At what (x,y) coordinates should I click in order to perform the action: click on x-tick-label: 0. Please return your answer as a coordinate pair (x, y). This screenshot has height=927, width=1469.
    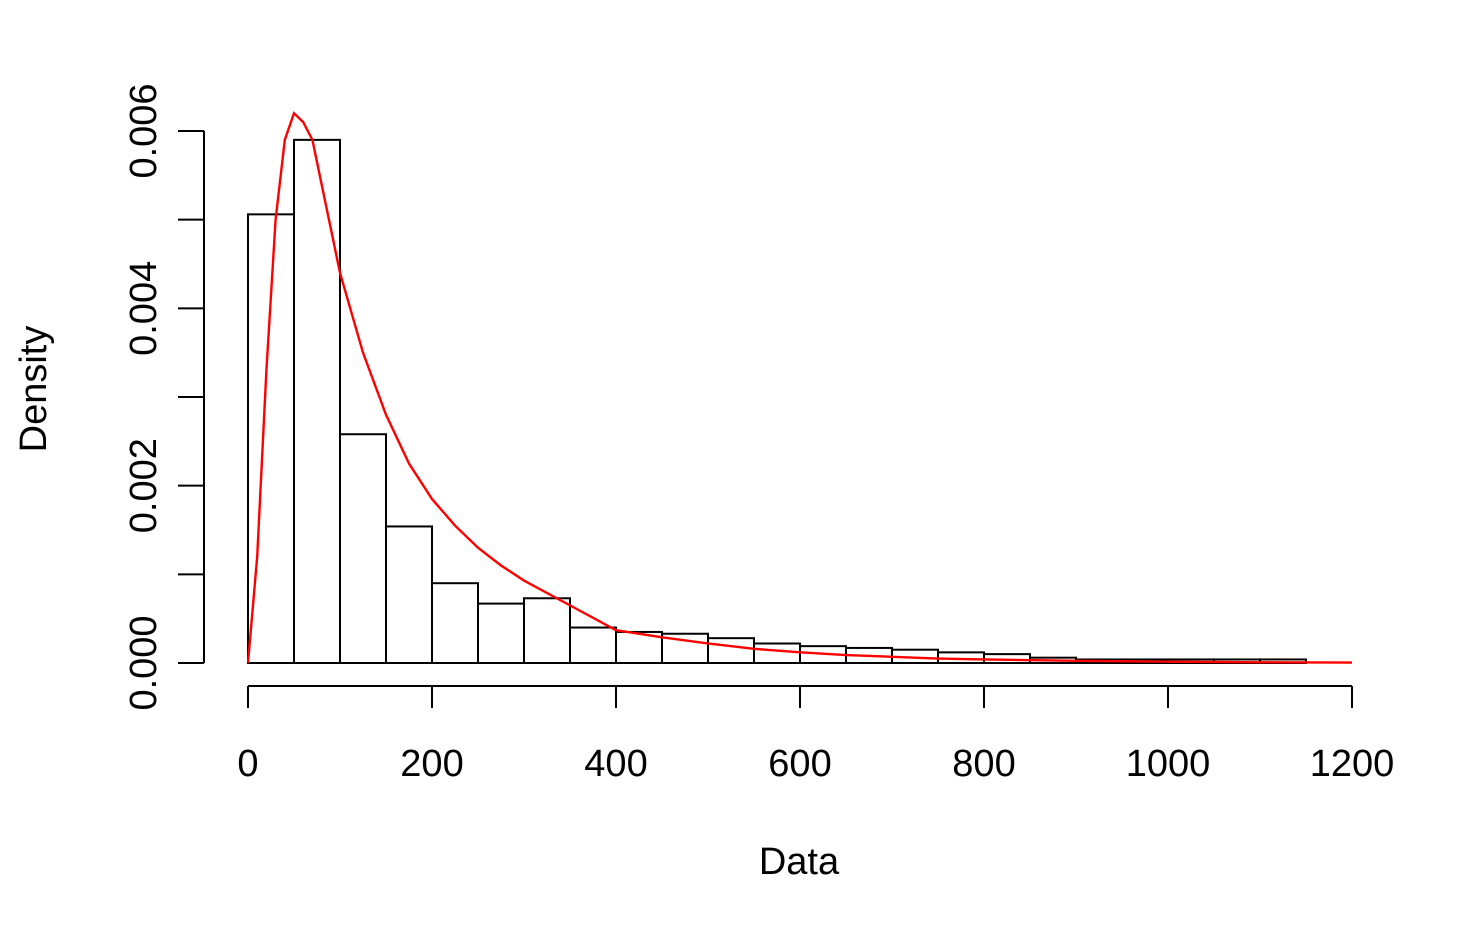
    Looking at the image, I should click on (247, 764).